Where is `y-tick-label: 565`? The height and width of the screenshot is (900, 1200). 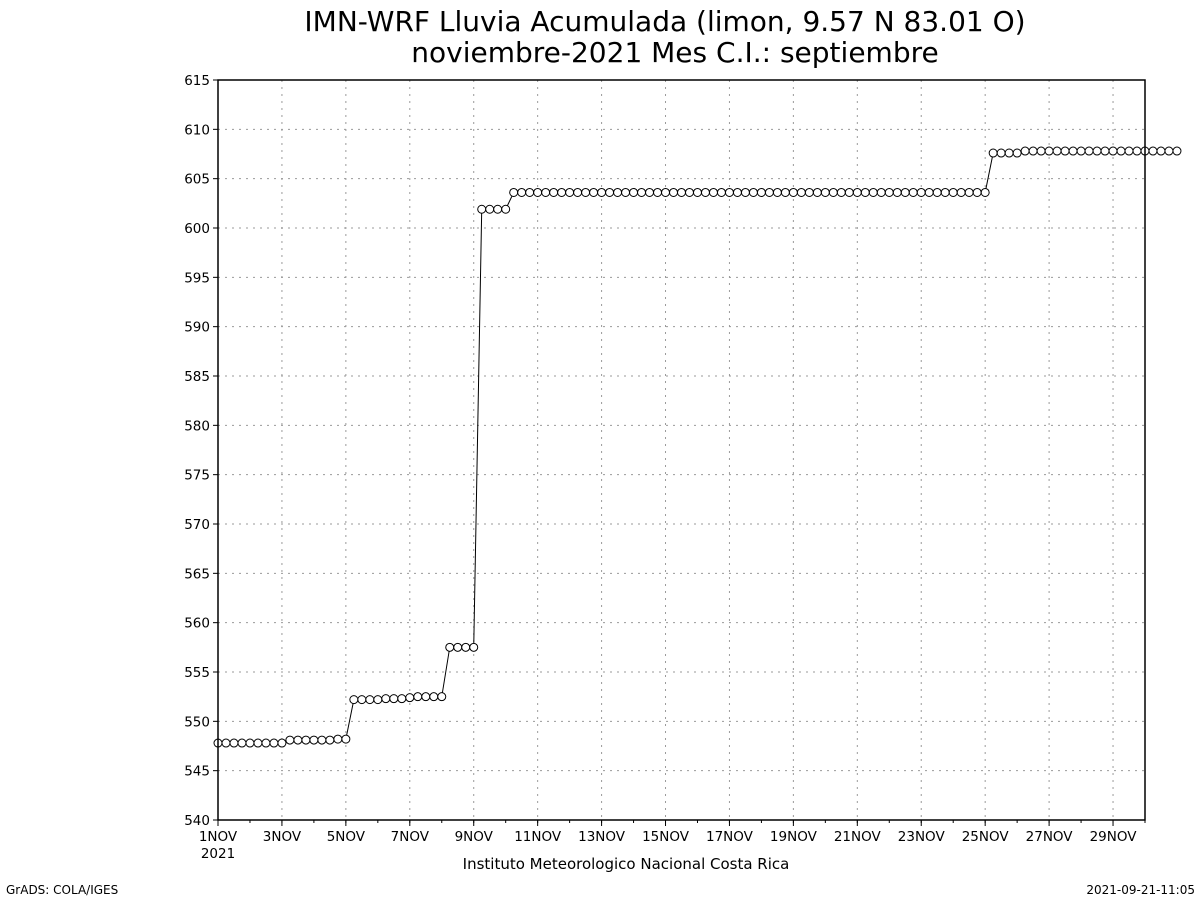
y-tick-label: 565 is located at coordinates (197, 574).